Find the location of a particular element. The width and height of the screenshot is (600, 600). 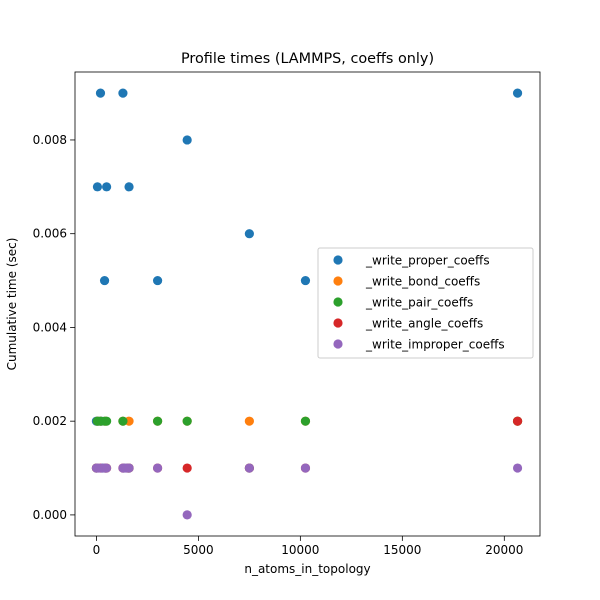

x-tick-label: 20000 is located at coordinates (504, 550).